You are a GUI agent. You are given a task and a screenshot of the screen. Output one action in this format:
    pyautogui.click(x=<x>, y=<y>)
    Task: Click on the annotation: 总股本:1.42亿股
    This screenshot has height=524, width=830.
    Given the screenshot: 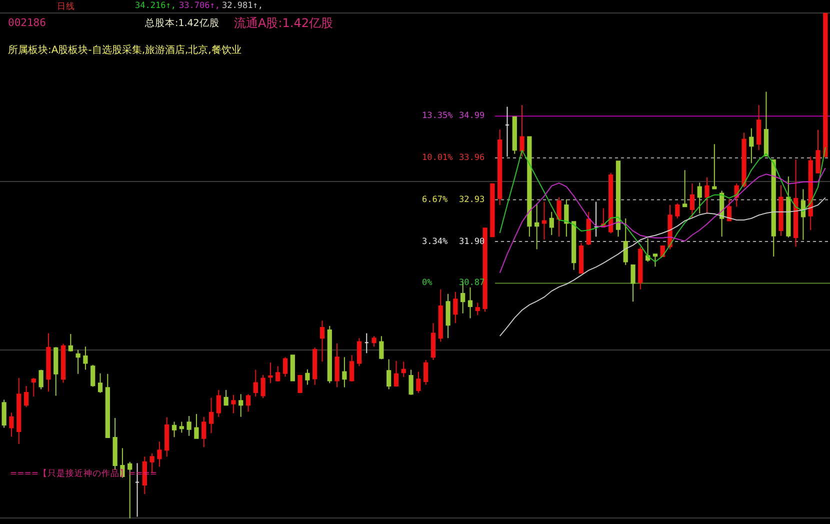 What is the action you would take?
    pyautogui.click(x=182, y=23)
    